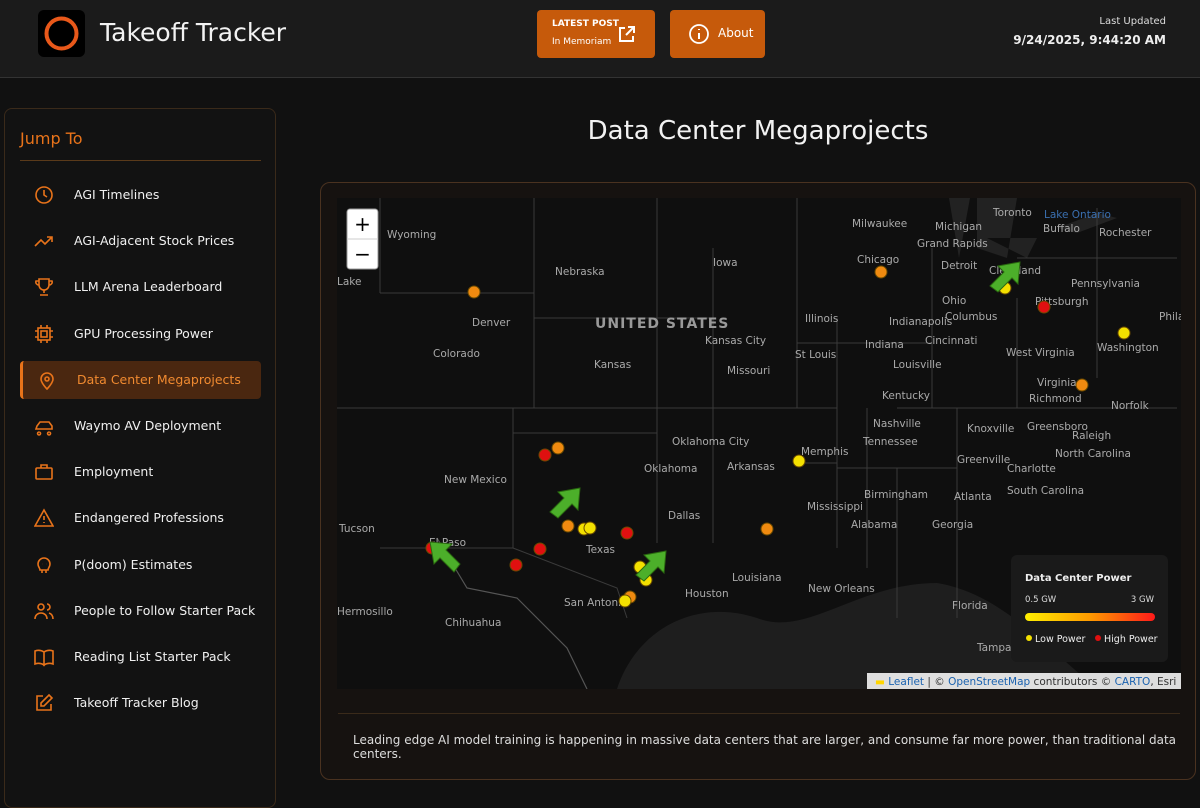 This screenshot has height=808, width=1200. Describe the element at coordinates (362, 224) in the screenshot. I see `zoom-in: +` at that location.